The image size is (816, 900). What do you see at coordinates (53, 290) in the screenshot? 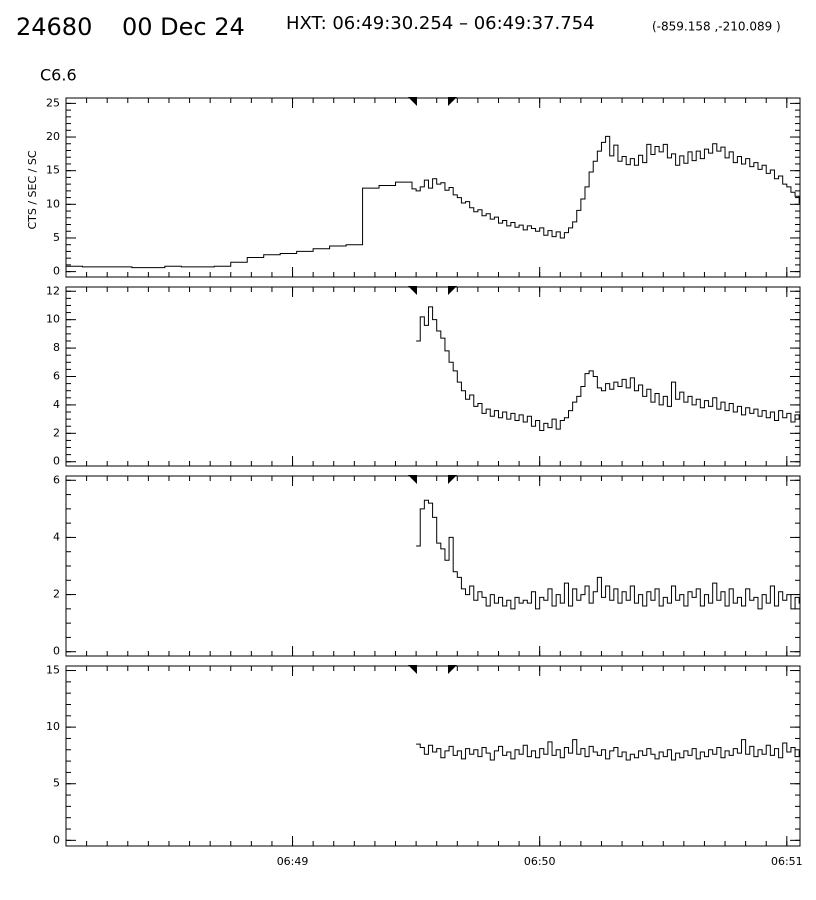
I see `y-tick-label: 12` at bounding box center [53, 290].